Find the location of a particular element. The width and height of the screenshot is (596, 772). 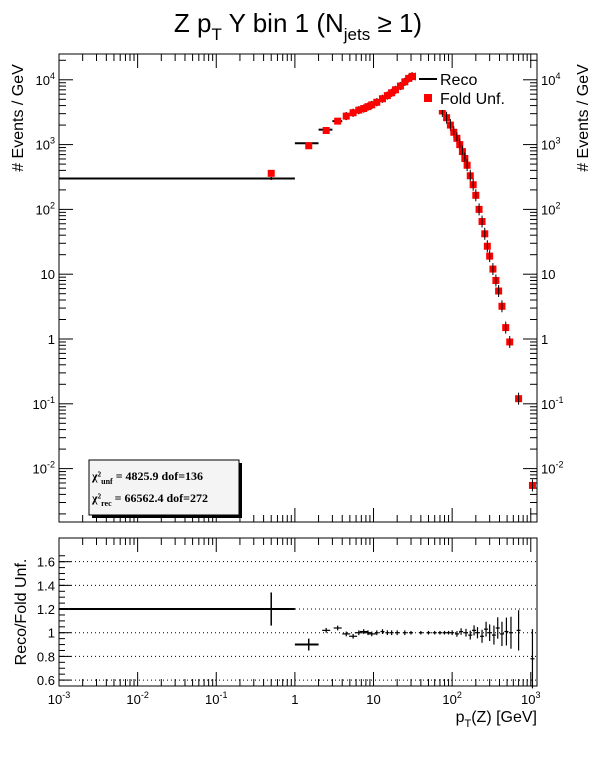

chi2-unf-line: χ²unf = 4825.9 dof=136 is located at coordinates (147, 477).